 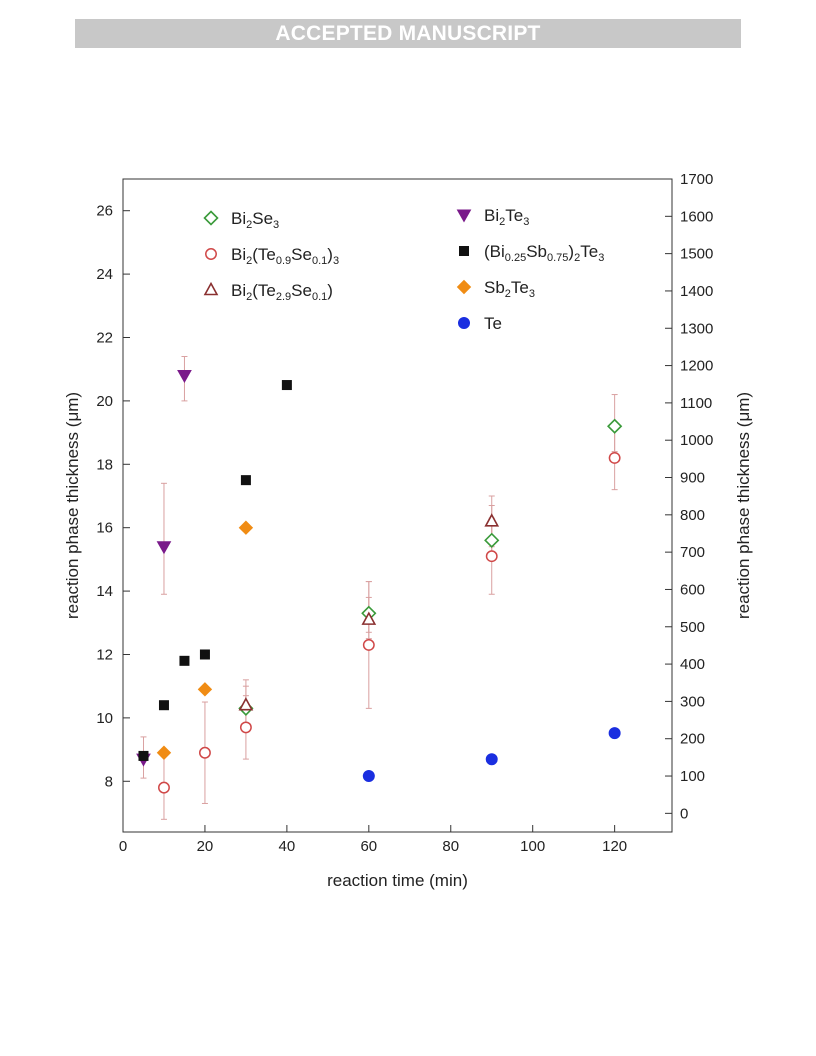 I want to click on legend-label-te: Te, so click(x=493, y=323).